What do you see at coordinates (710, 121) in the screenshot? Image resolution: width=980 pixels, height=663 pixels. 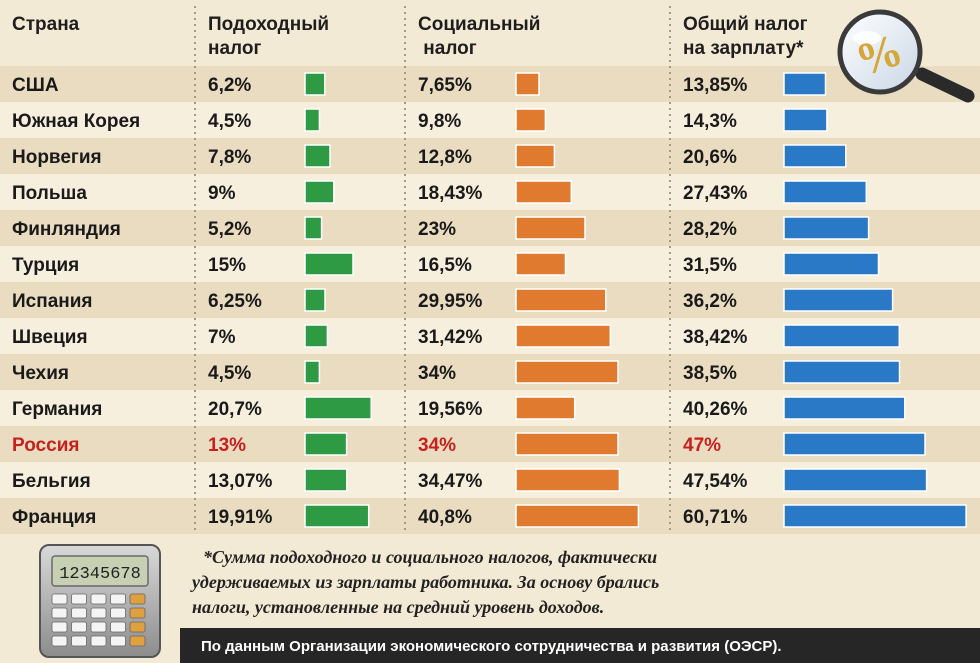 I see `total-value-label: 14,3%` at bounding box center [710, 121].